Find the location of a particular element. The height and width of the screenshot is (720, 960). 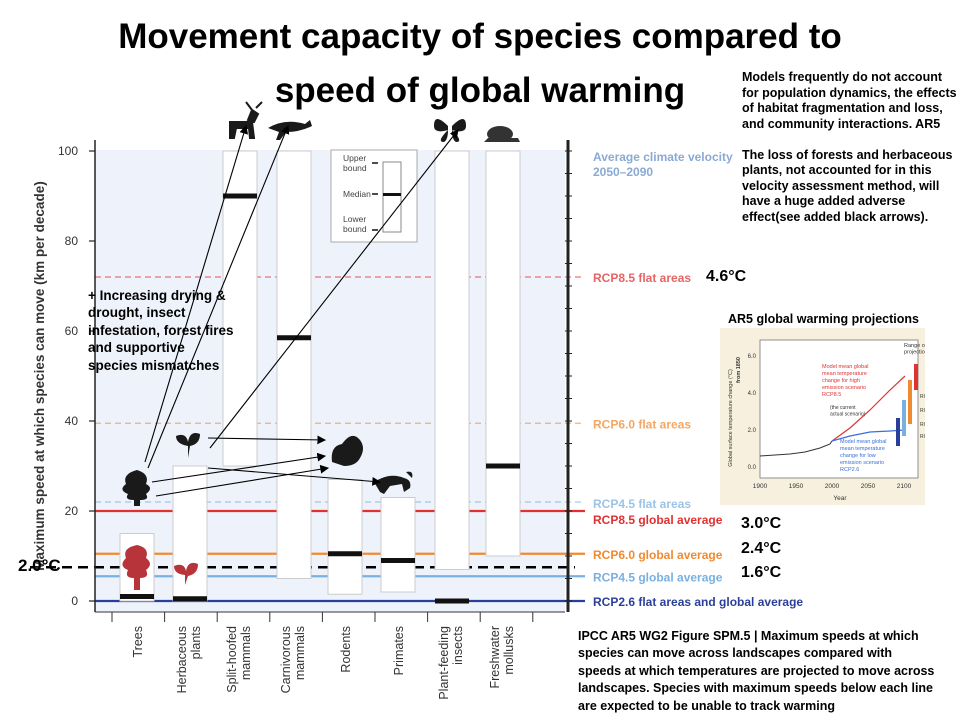

x-label-text: Plant-feedinginsects is located at coordinates (451, 663).